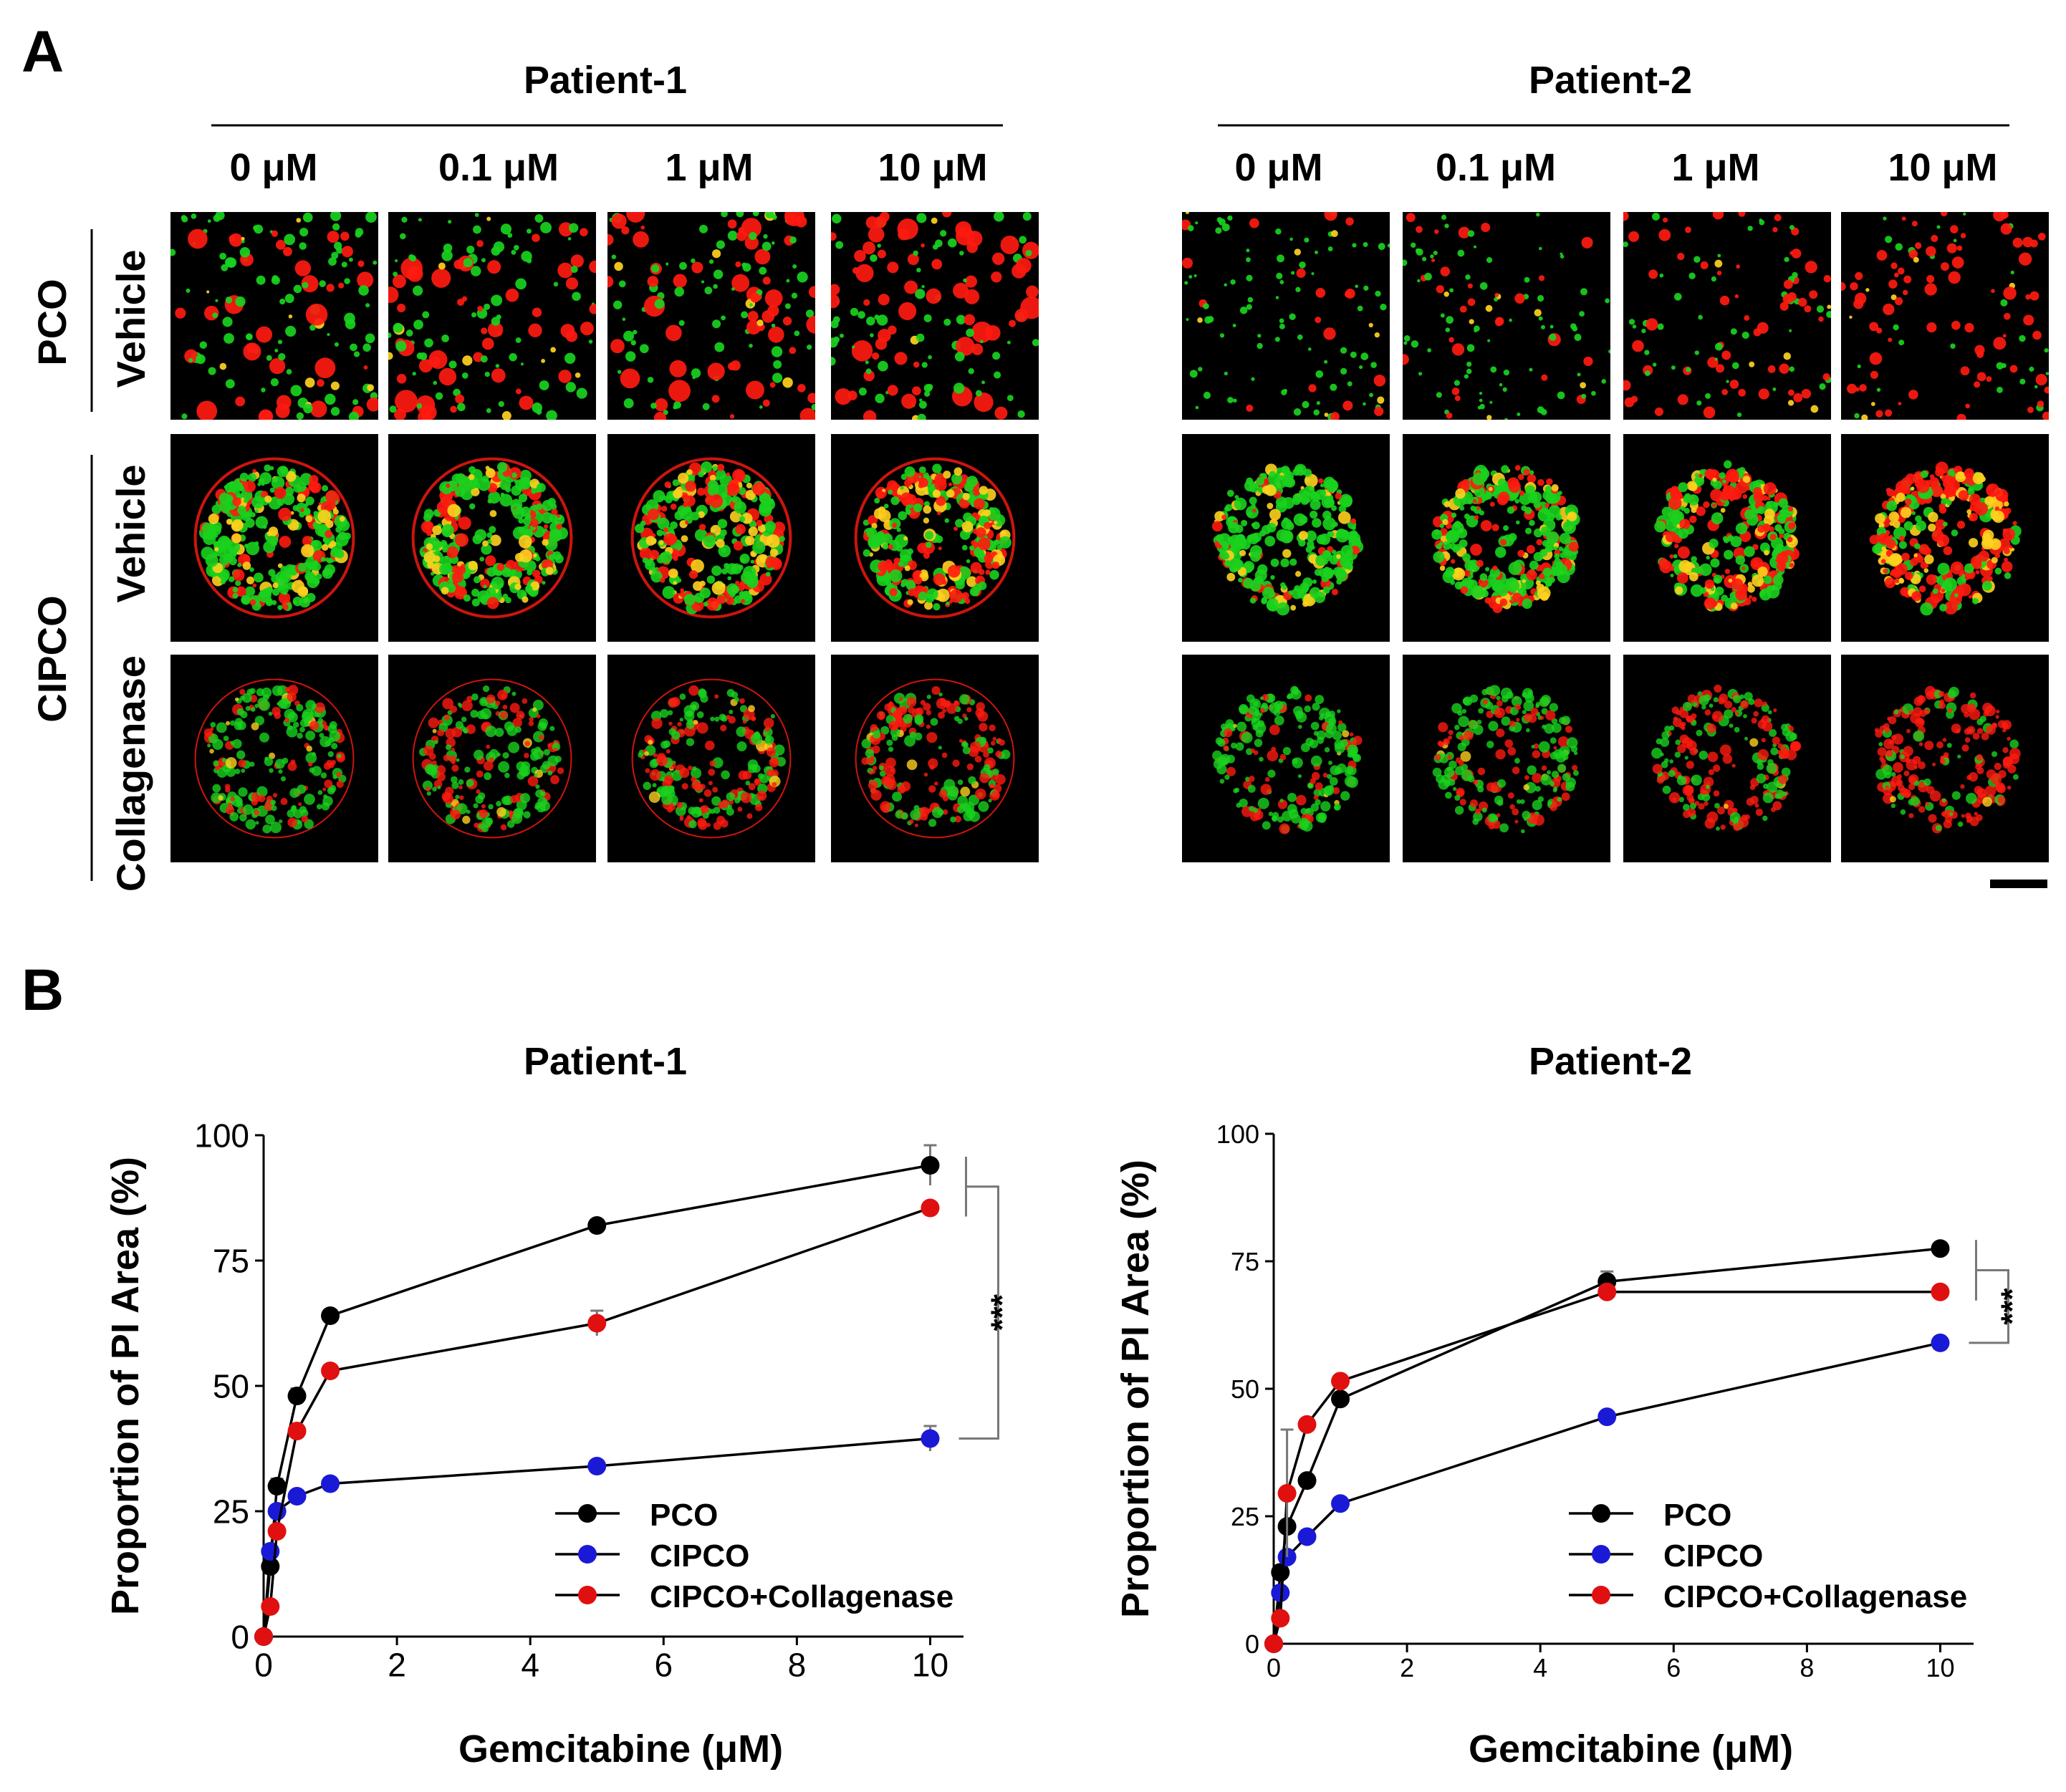 The height and width of the screenshot is (1792, 2066). What do you see at coordinates (274, 538) in the screenshot?
I see `organoid-boundary` at bounding box center [274, 538].